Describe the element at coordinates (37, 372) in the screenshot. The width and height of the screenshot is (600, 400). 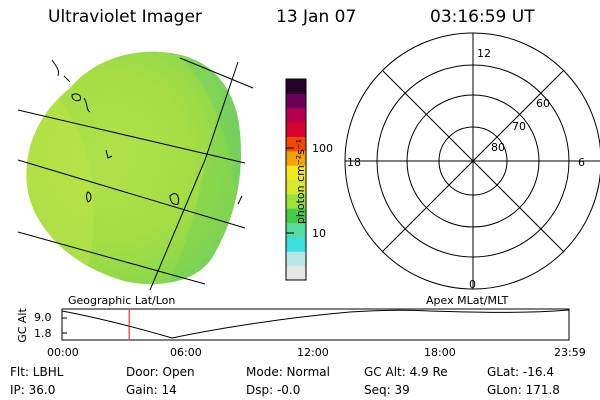
I see `info-flt: Flt: LBHL` at that location.